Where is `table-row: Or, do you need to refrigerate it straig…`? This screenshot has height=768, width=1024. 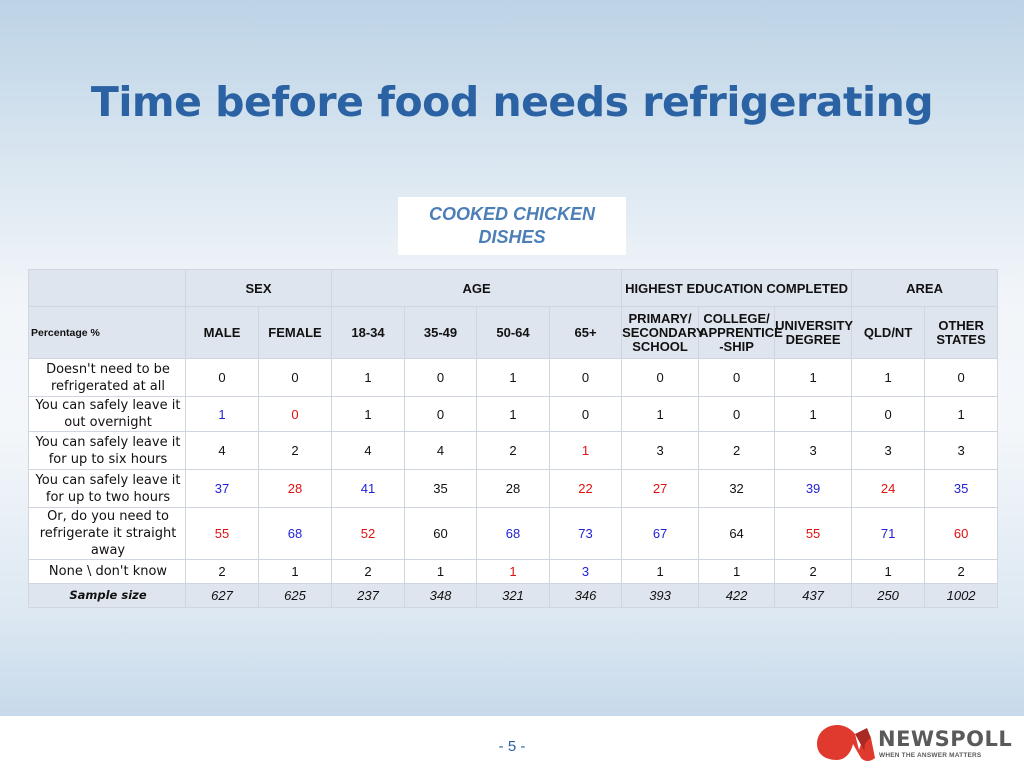
table-row: Or, do you need to refrigerate it straig… is located at coordinates (513, 533).